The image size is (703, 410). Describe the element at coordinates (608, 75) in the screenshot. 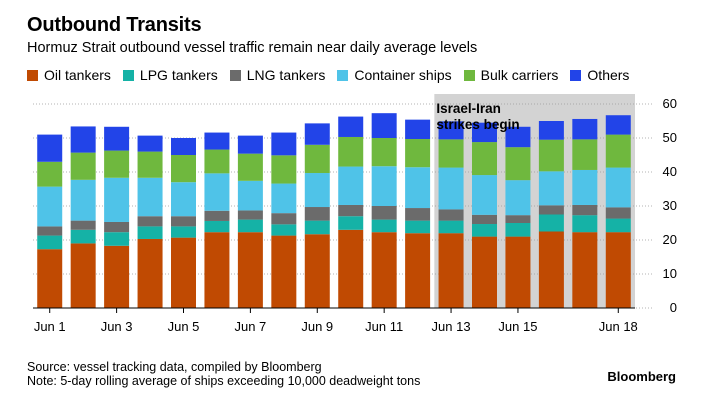

I see `legend-label: Others` at that location.